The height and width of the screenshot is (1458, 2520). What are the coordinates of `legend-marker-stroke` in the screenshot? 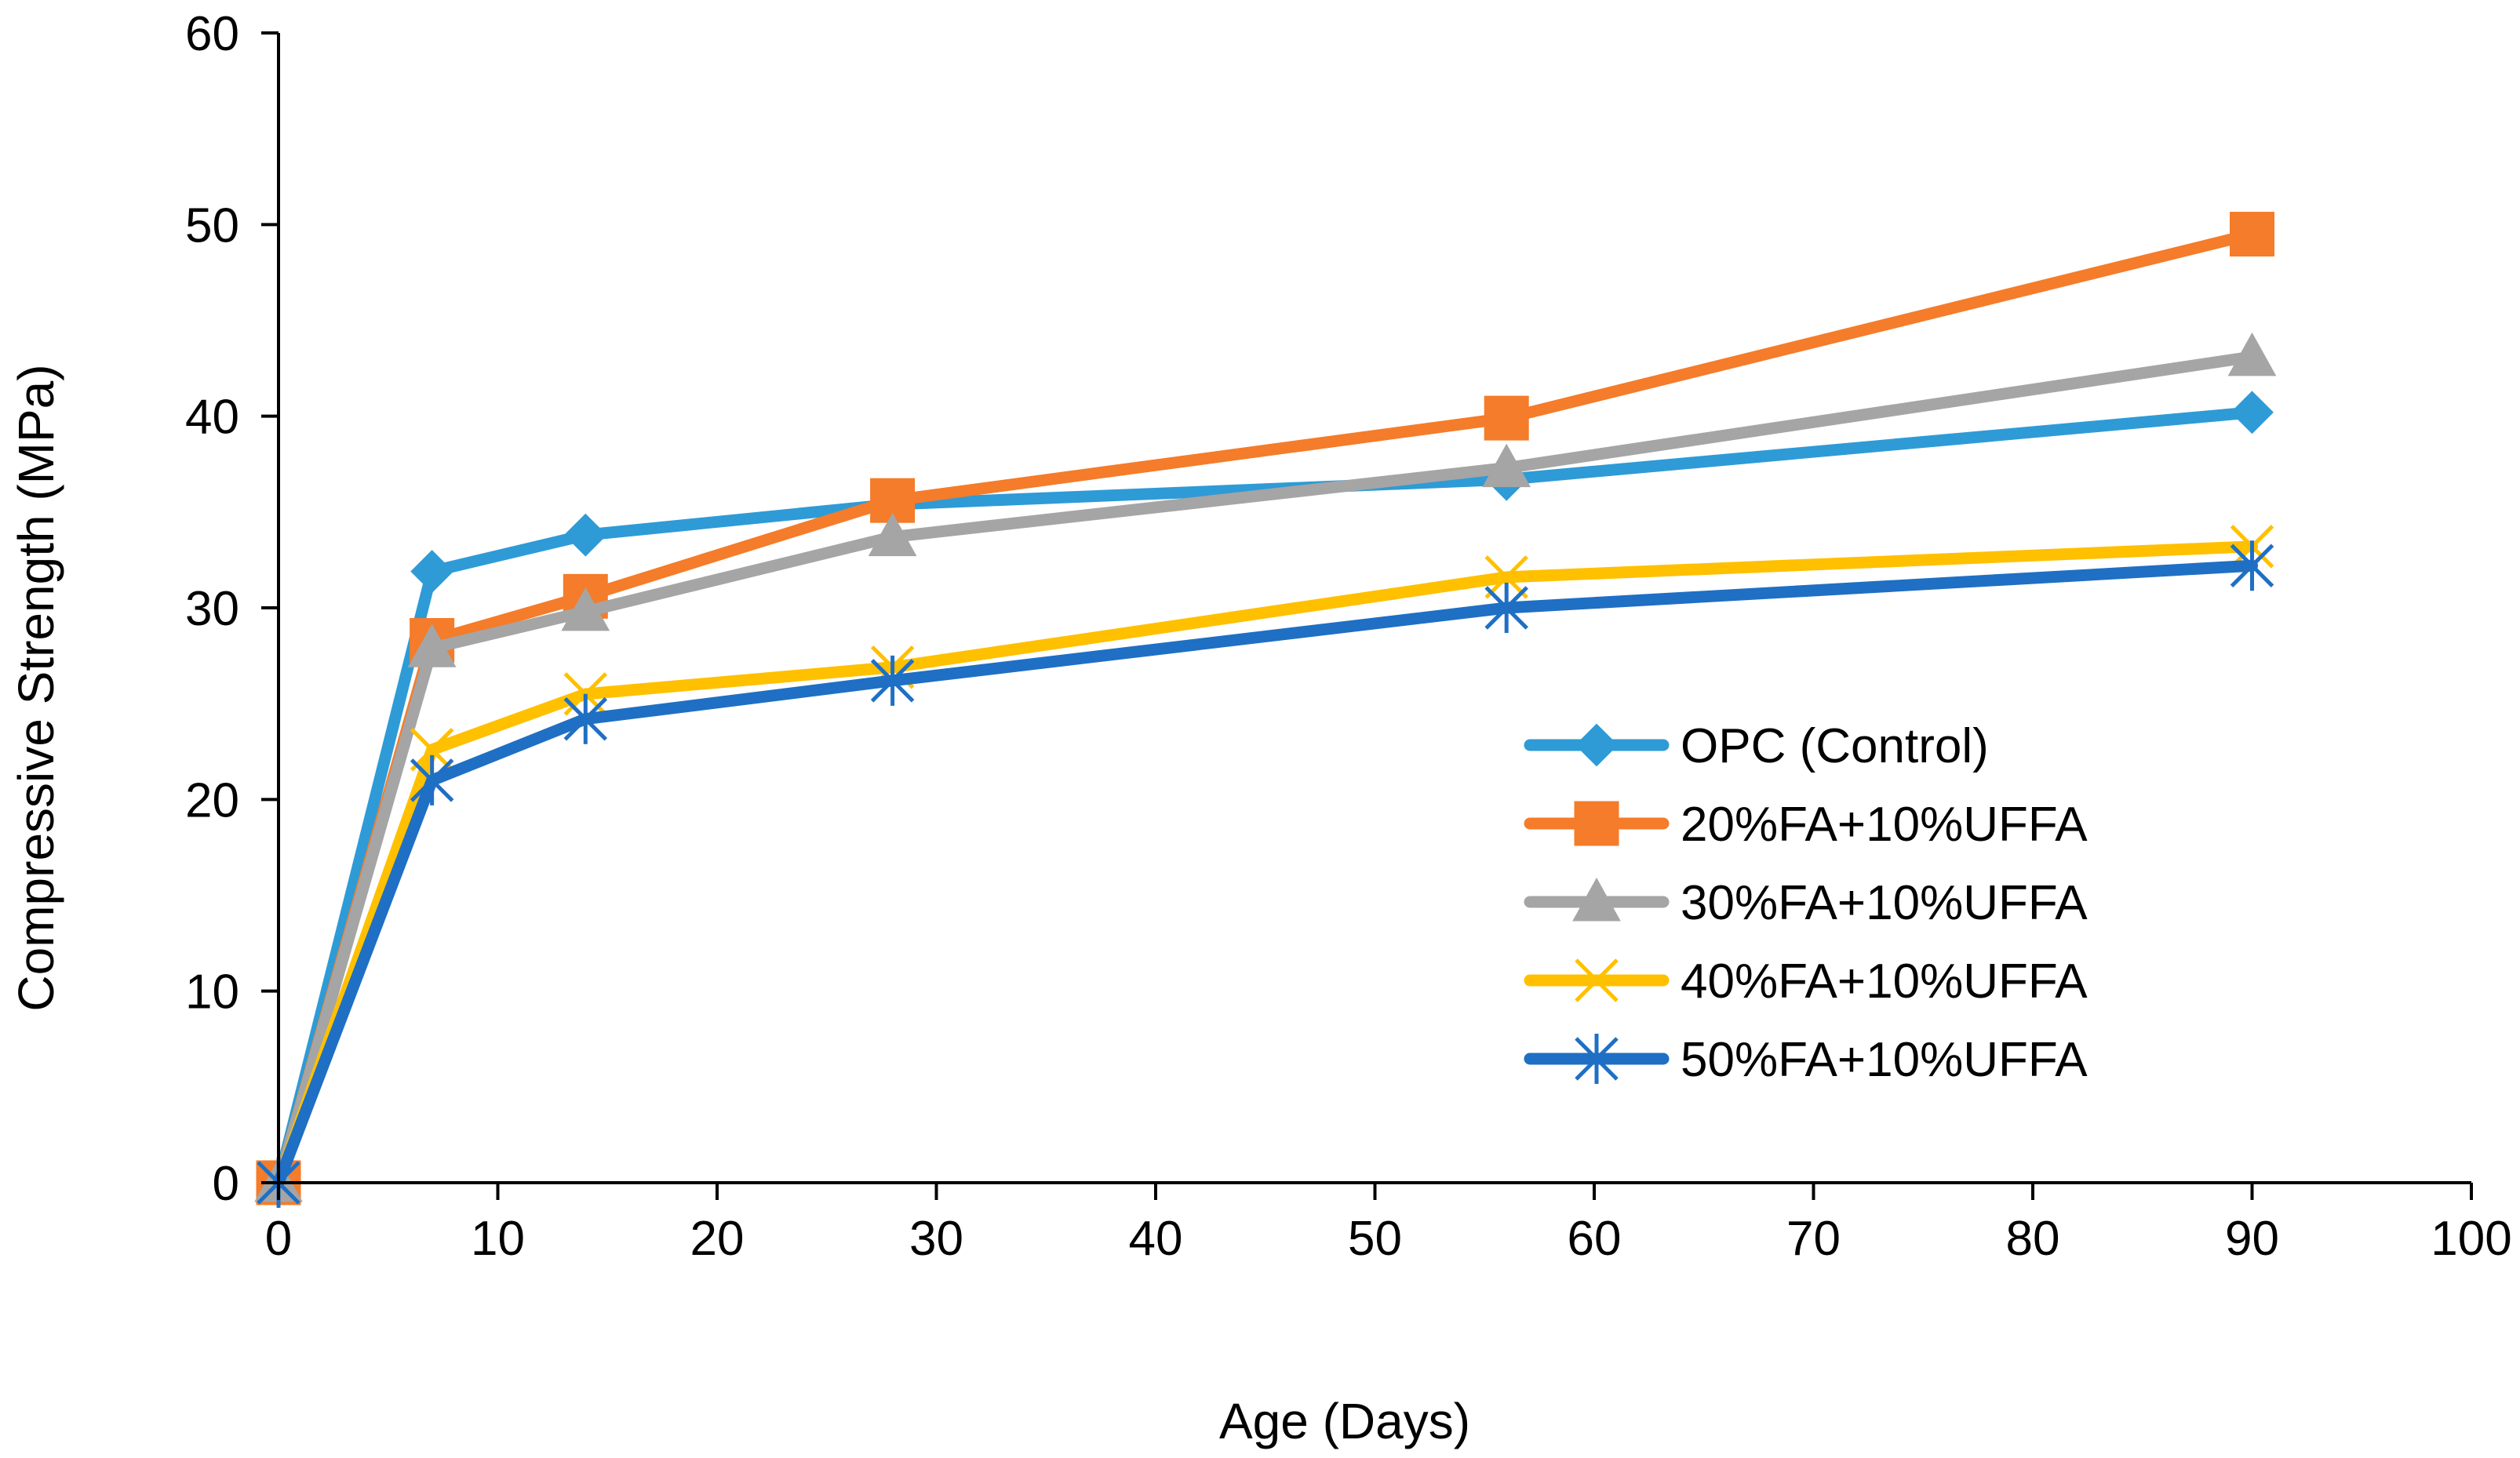 It's located at (1597, 980).